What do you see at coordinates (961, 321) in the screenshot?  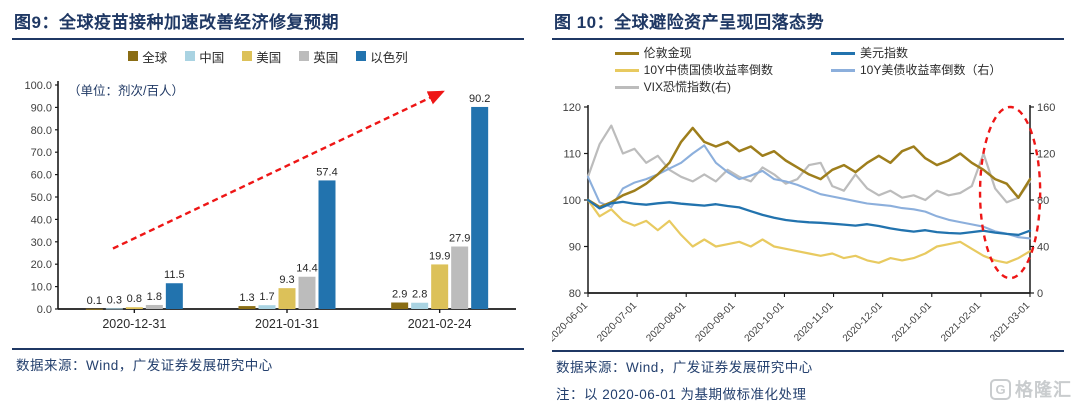 I see `svg-text: 2021-02-01` at bounding box center [961, 321].